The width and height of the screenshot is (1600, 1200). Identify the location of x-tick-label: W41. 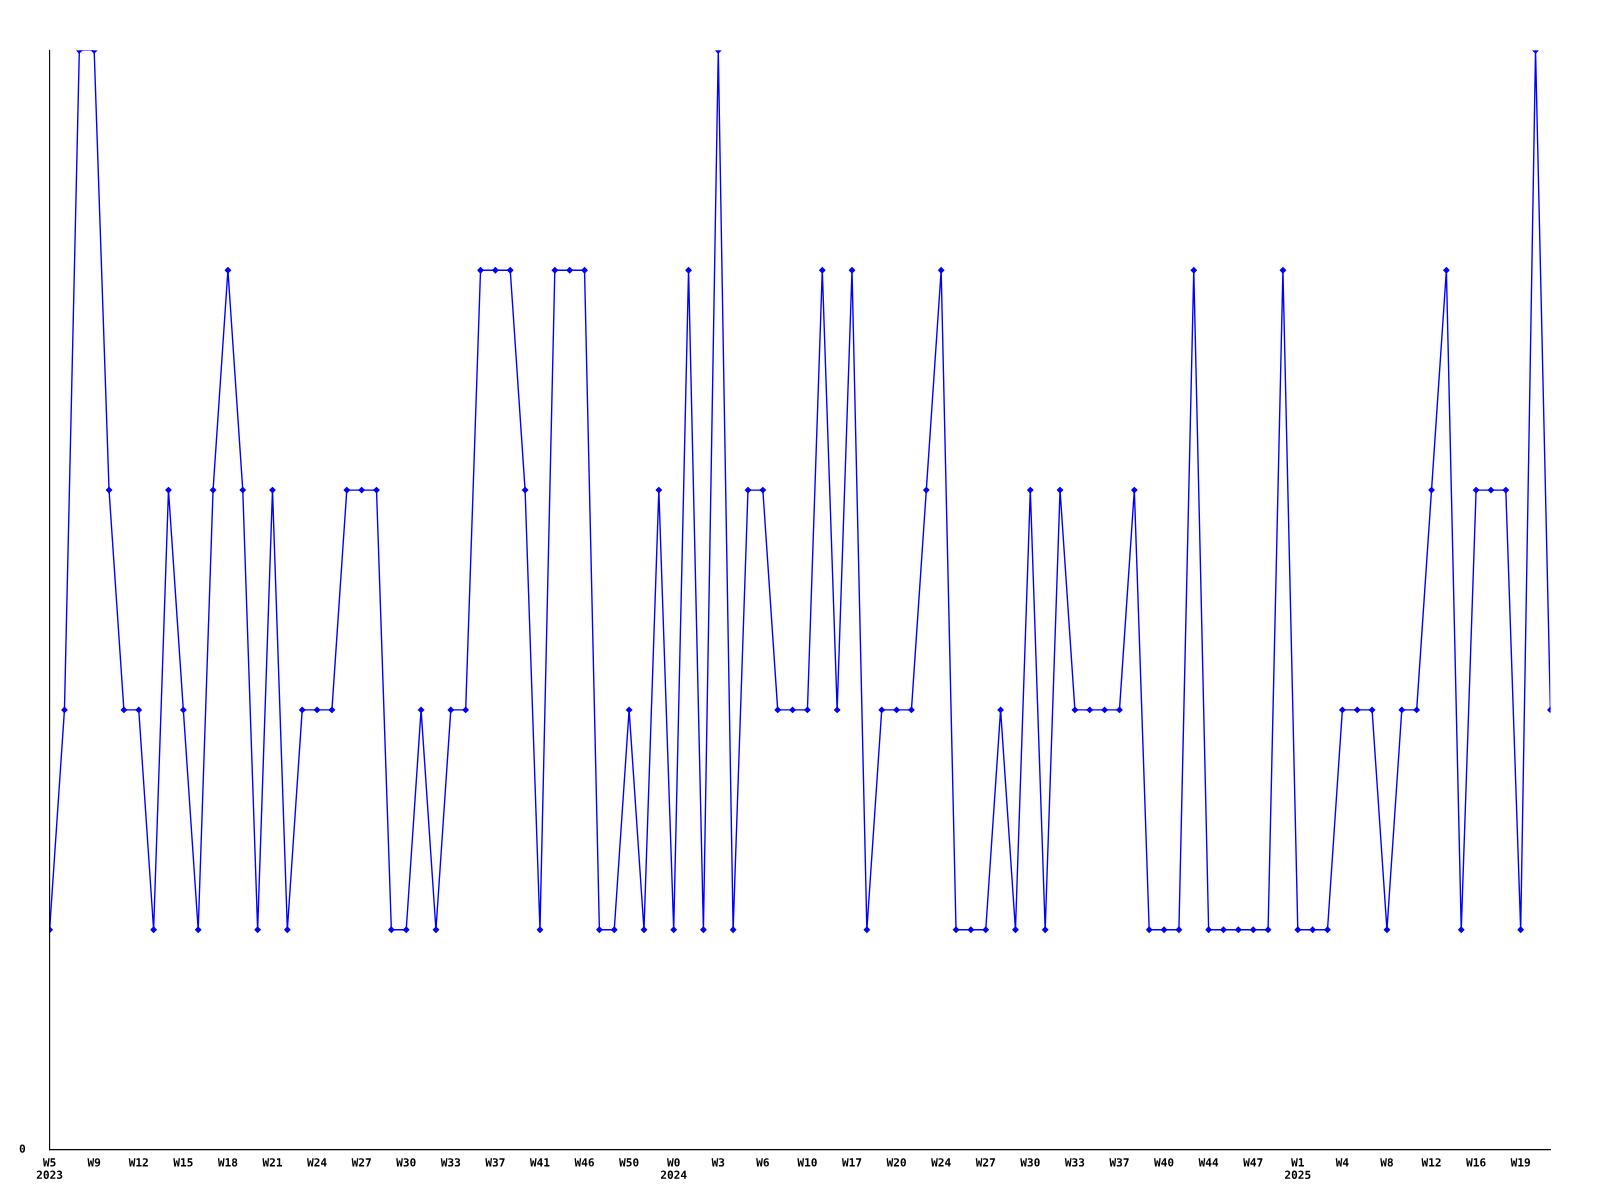
(539, 1162).